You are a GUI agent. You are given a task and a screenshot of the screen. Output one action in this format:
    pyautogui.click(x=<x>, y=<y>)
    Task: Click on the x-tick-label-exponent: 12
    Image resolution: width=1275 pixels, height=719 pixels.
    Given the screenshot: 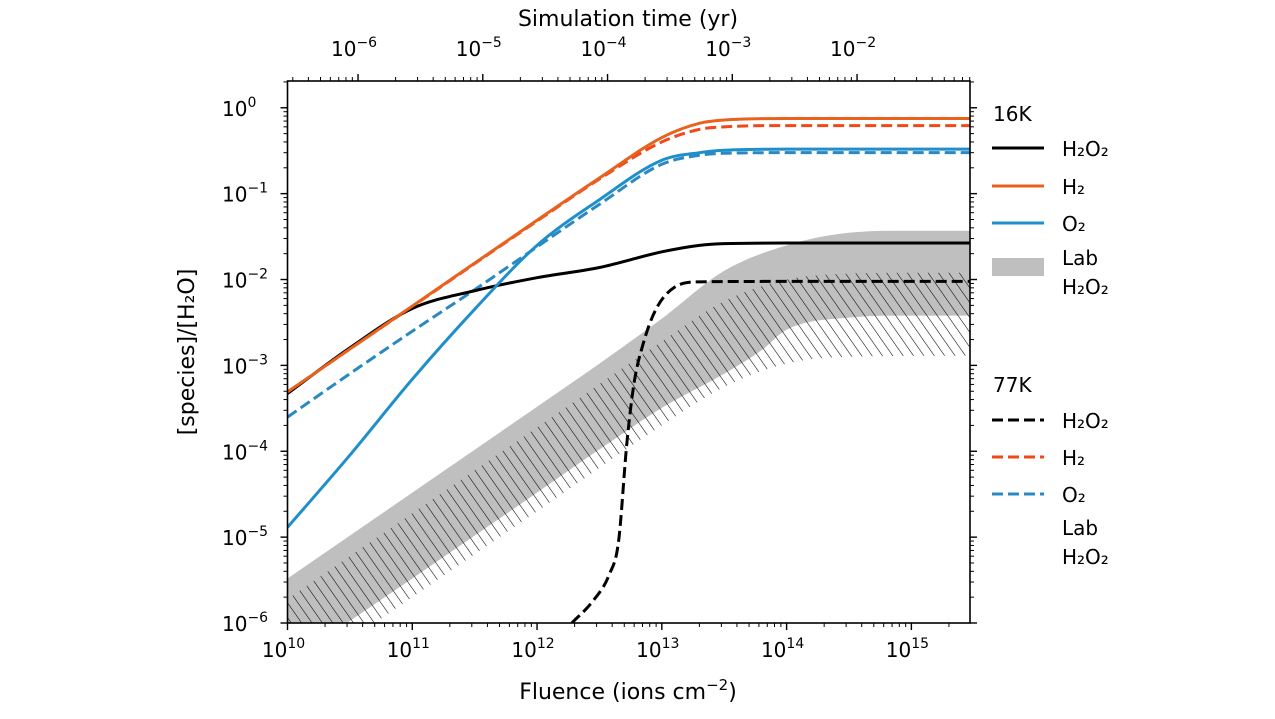 What is the action you would take?
    pyautogui.click(x=546, y=644)
    